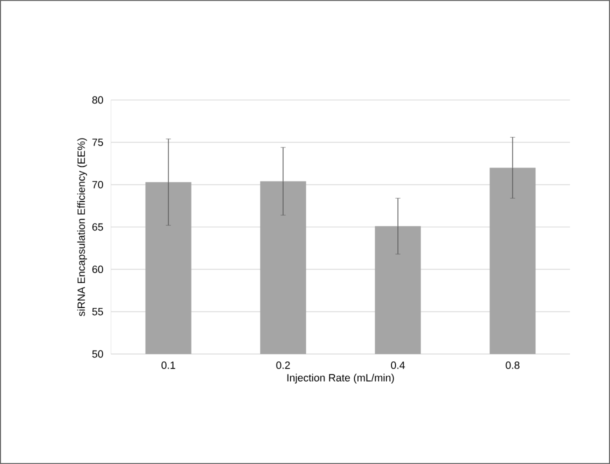 The height and width of the screenshot is (464, 610). What do you see at coordinates (283, 365) in the screenshot?
I see `x-tick-label: 0.2` at bounding box center [283, 365].